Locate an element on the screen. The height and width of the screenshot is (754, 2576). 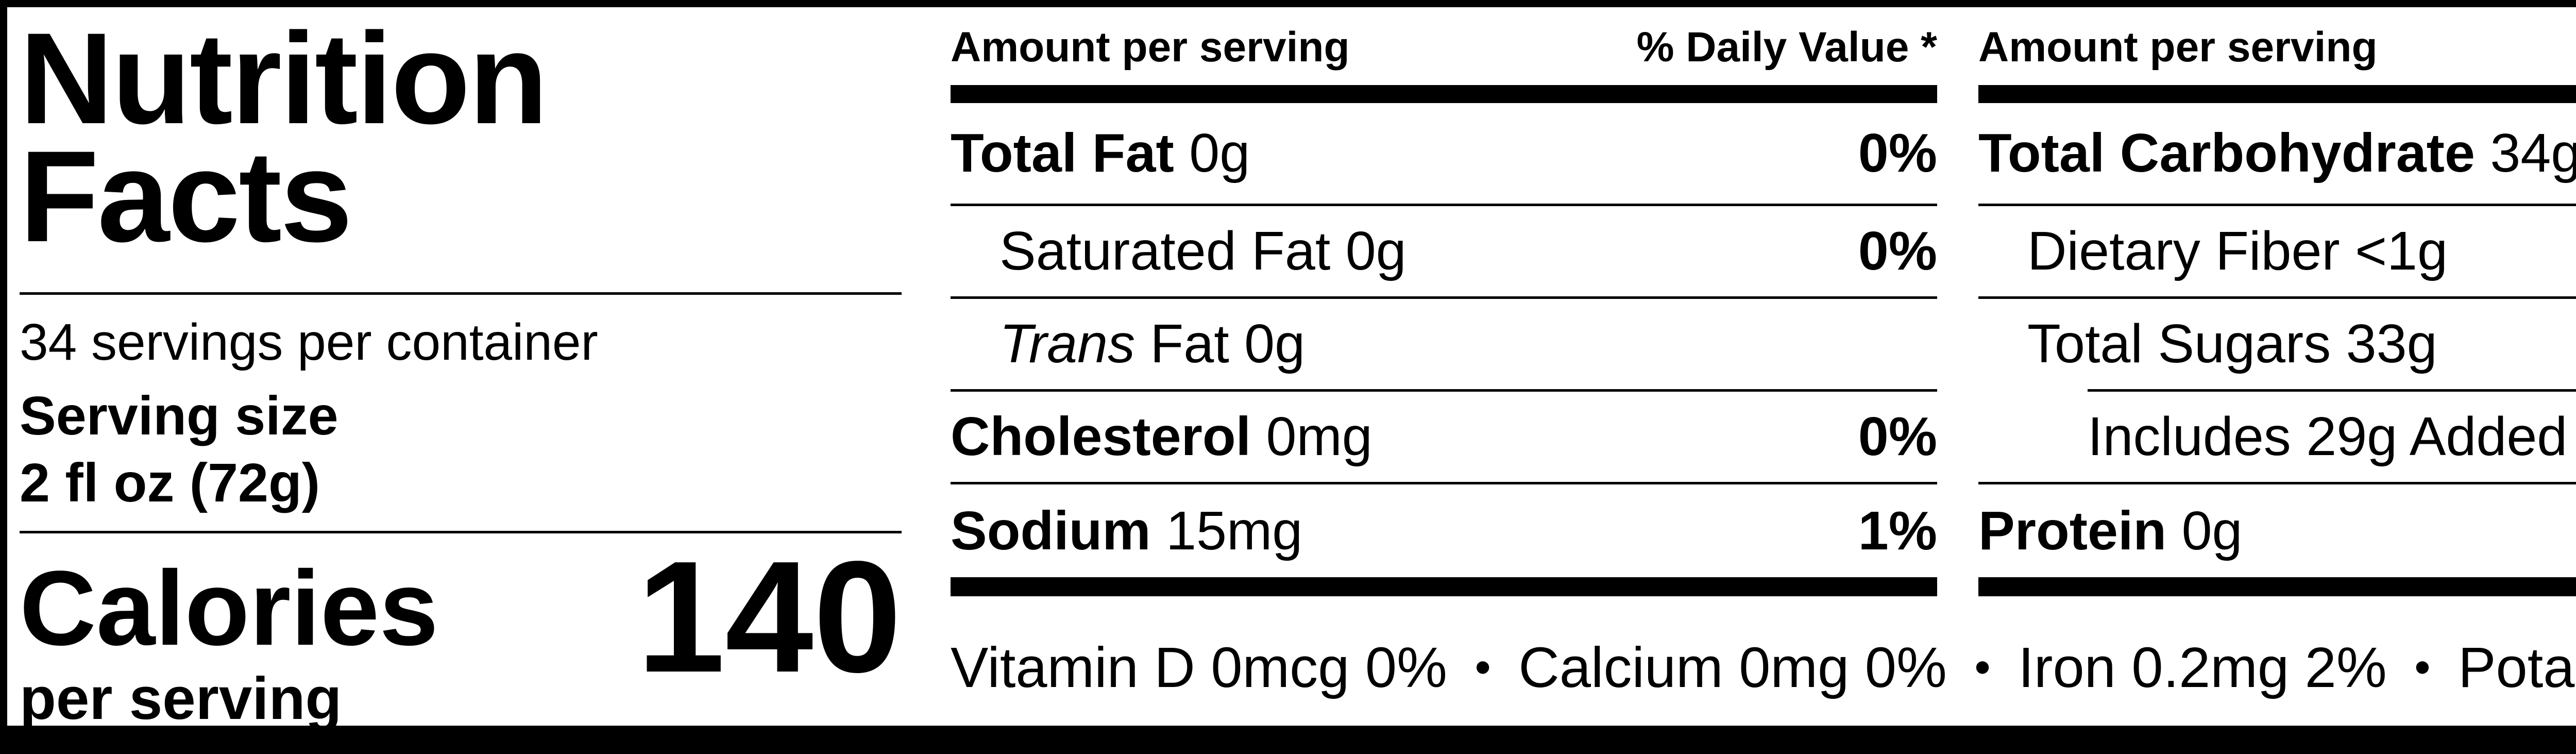
column-gap is located at coordinates (1957, 301).